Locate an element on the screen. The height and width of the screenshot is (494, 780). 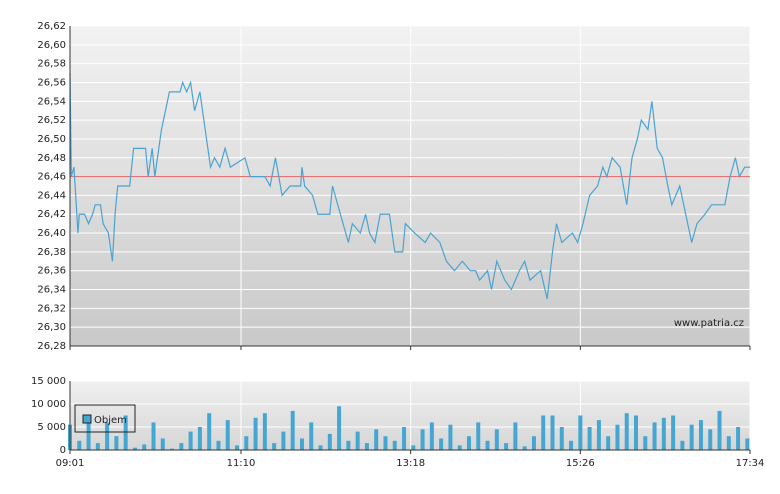
y-tick-label: 26,62 is located at coordinates (51, 26).